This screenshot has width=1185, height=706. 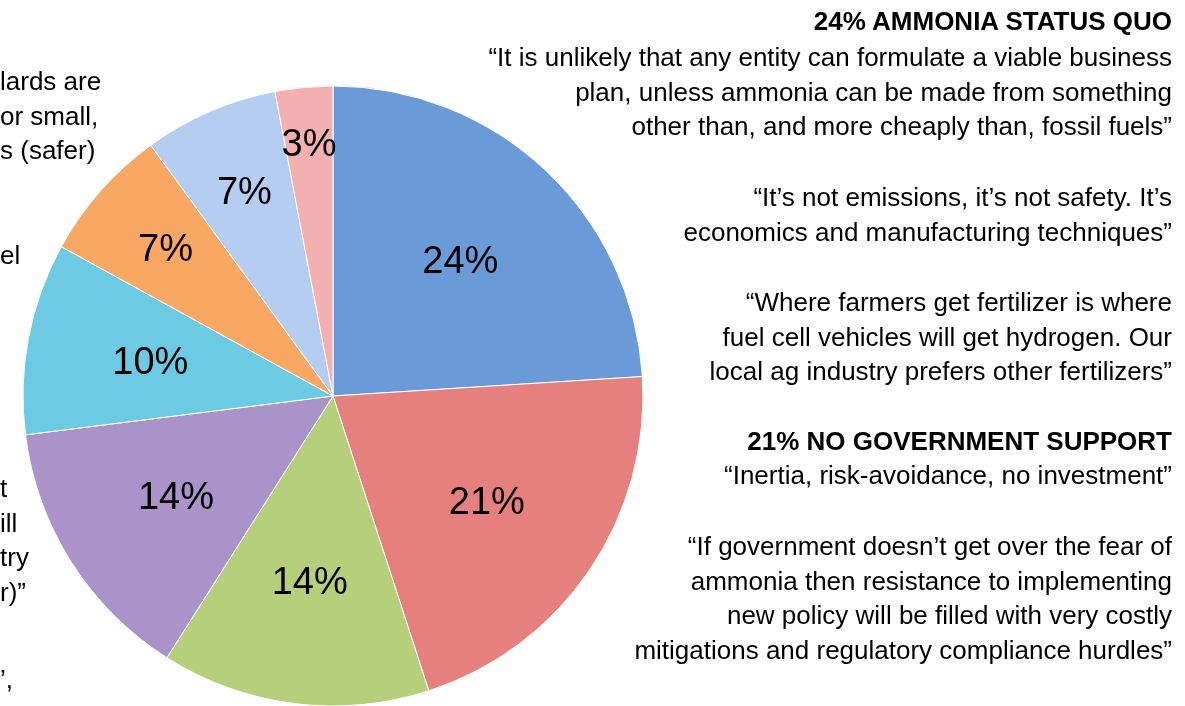 I want to click on text: “It’s not emissions, it’s not safety. It’s economics and manufacturing techniques”, so click(x=927, y=215).